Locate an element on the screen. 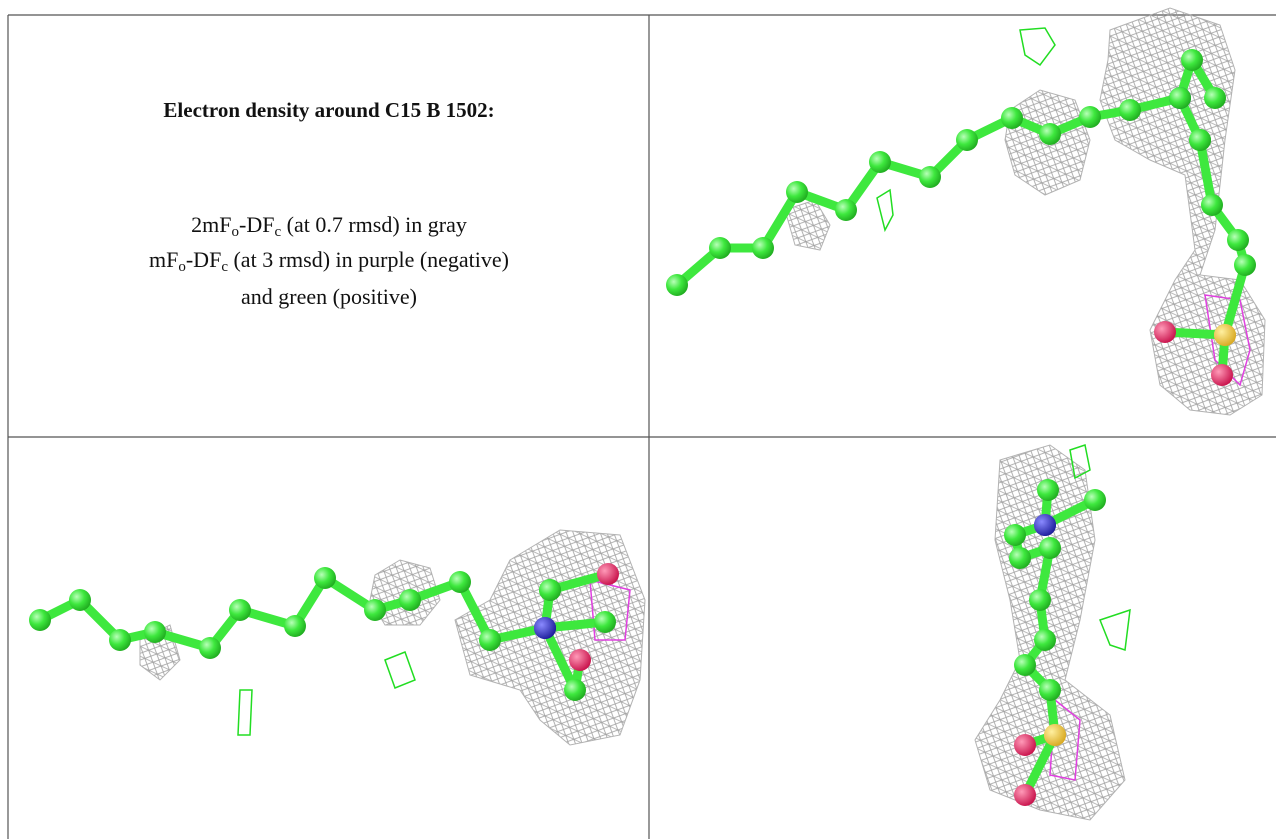 This screenshot has width=1276, height=839. text: (at 3 rmsd) in purple (negative) is located at coordinates (368, 259).